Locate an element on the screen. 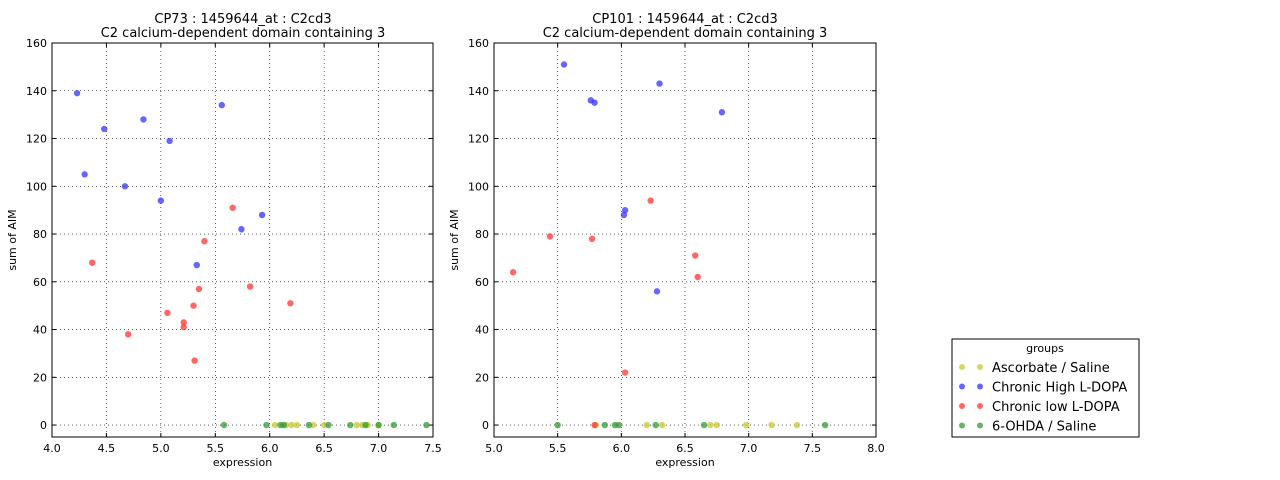 This screenshot has height=480, width=1280. legend-label: Chronic High L-DOPA is located at coordinates (1059, 388).